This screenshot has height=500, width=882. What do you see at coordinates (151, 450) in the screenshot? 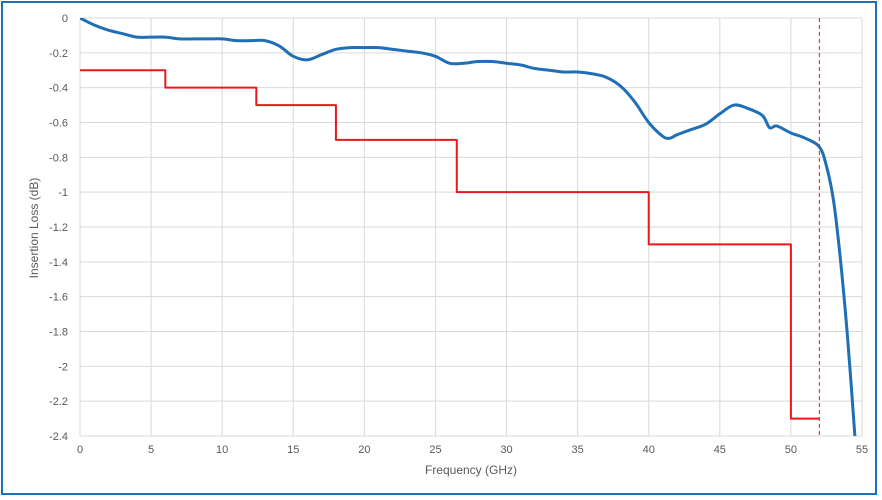
I see `x-tick-label: 5` at bounding box center [151, 450].